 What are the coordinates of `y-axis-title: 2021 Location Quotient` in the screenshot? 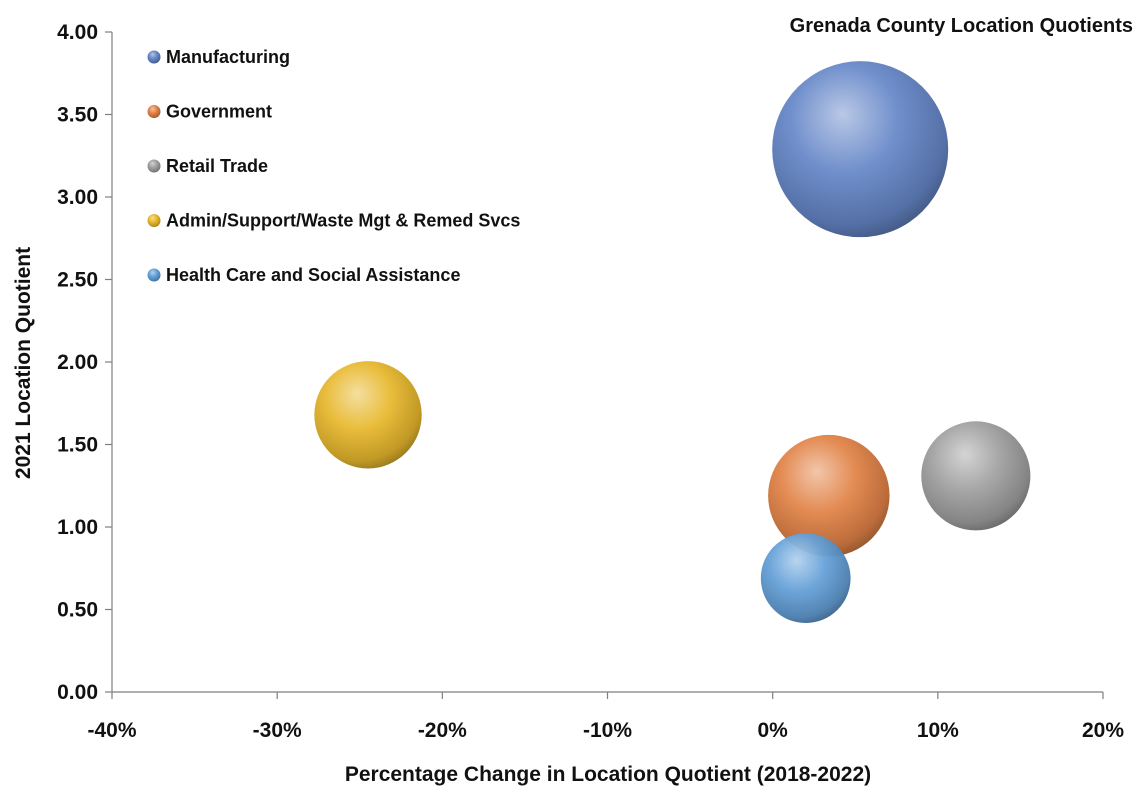 It's located at (23, 363).